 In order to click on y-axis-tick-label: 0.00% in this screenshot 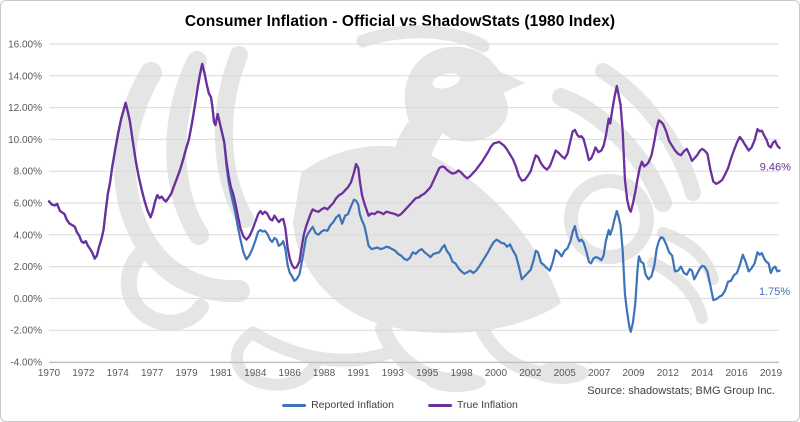, I will do `click(28, 299)`.